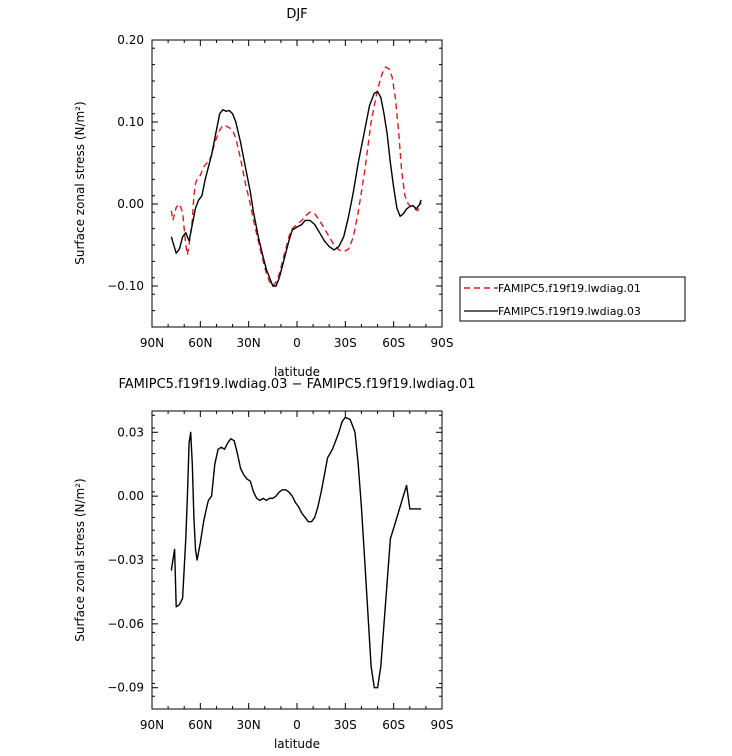 This screenshot has width=732, height=756. I want to click on top-y-tick-label: 0.10, so click(130, 122).